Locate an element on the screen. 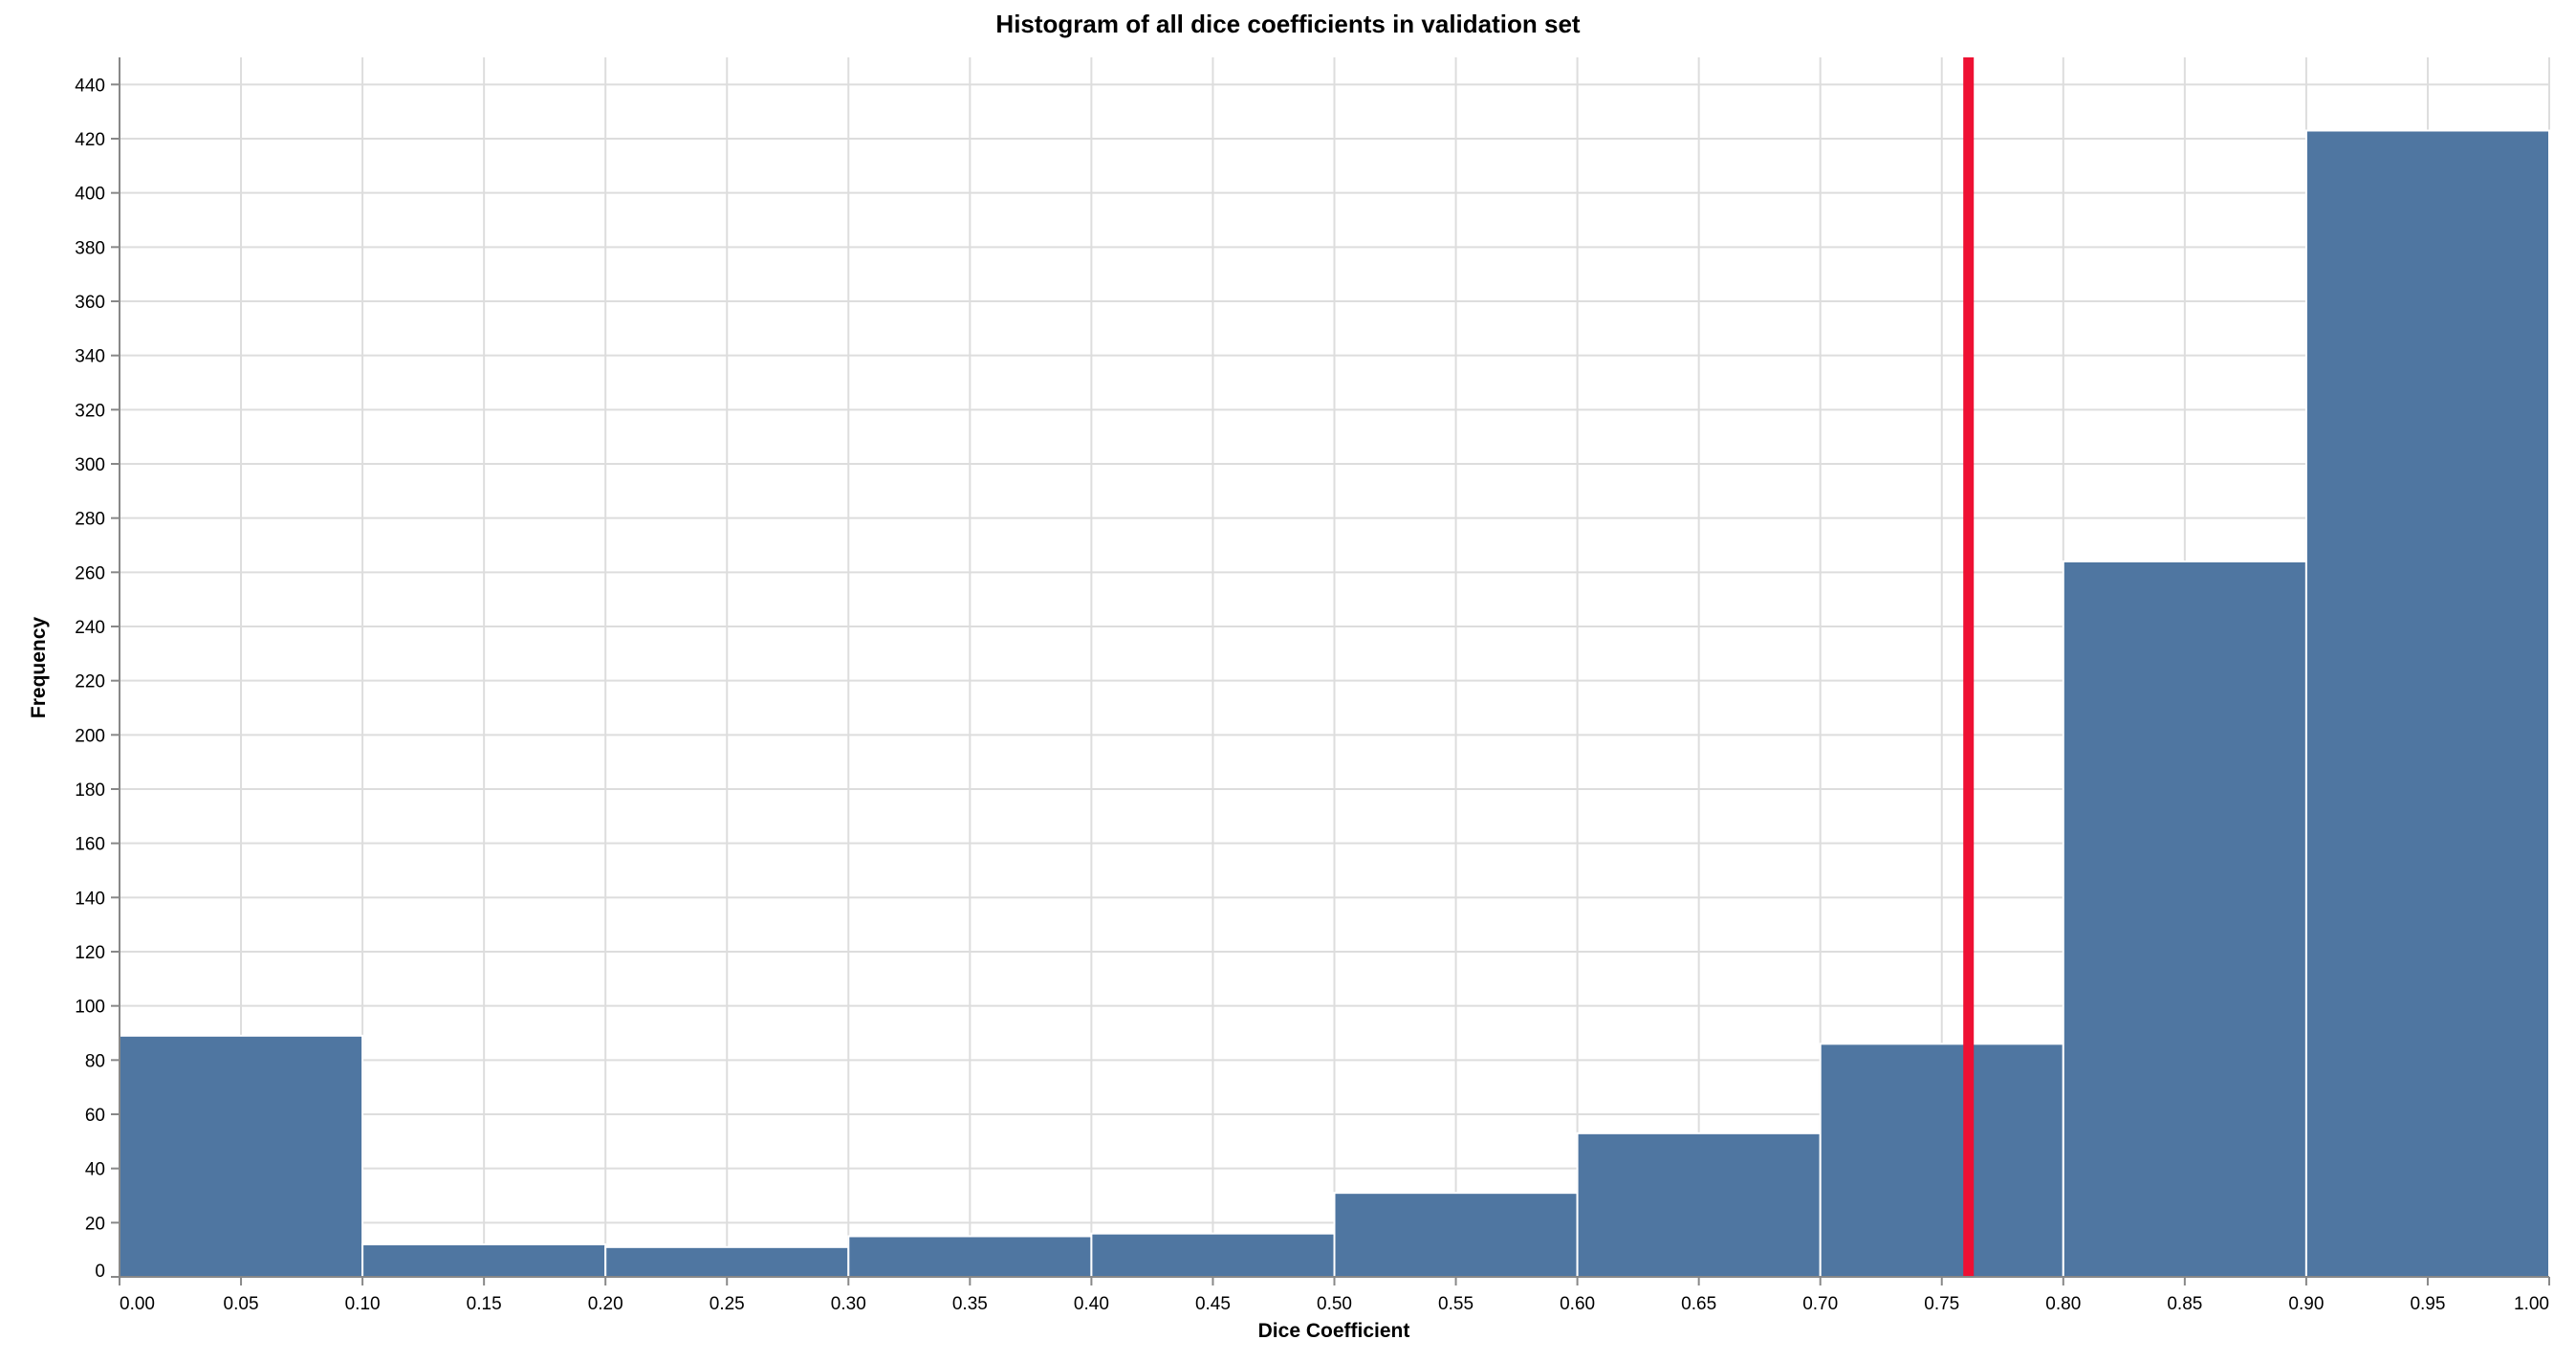 This screenshot has width=2576, height=1362. y-tick-label: 120 is located at coordinates (90, 953).